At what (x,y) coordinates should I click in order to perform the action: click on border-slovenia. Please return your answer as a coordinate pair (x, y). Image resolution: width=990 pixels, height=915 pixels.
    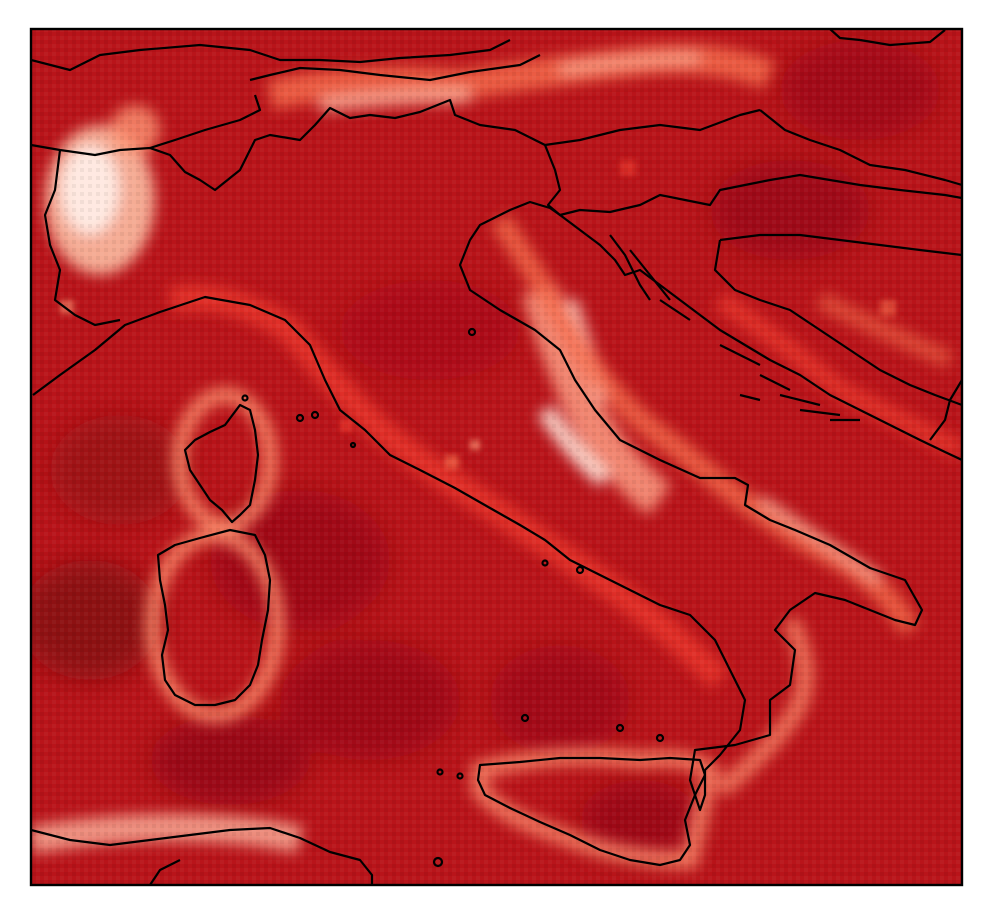
    Looking at the image, I should click on (752, 180).